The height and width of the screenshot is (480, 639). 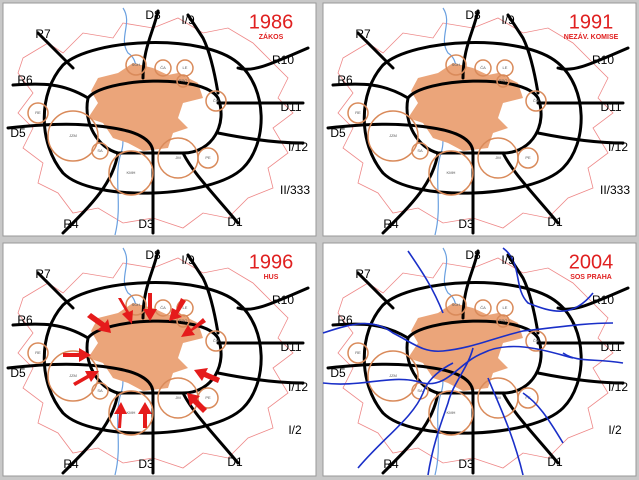 I want to click on panel-year: 1991, so click(x=591, y=22).